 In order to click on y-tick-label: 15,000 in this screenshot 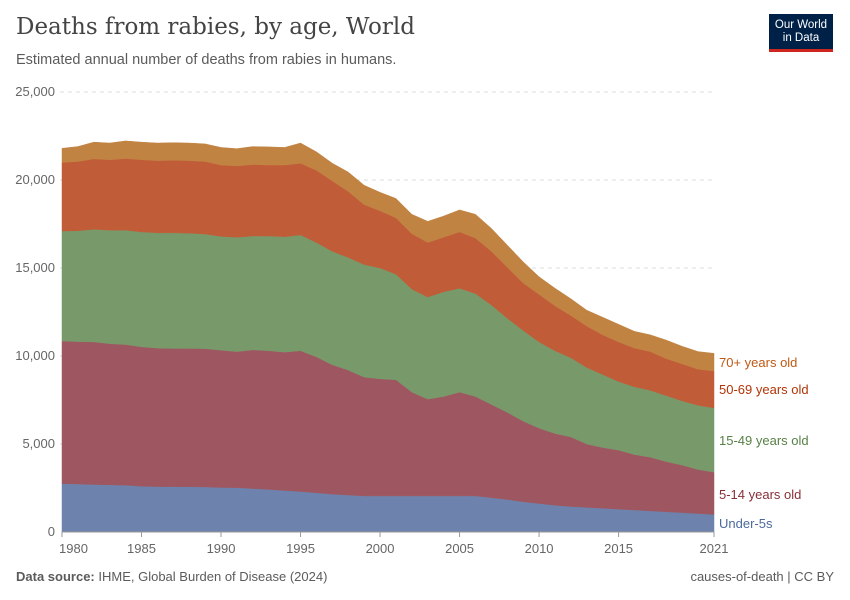, I will do `click(35, 267)`.